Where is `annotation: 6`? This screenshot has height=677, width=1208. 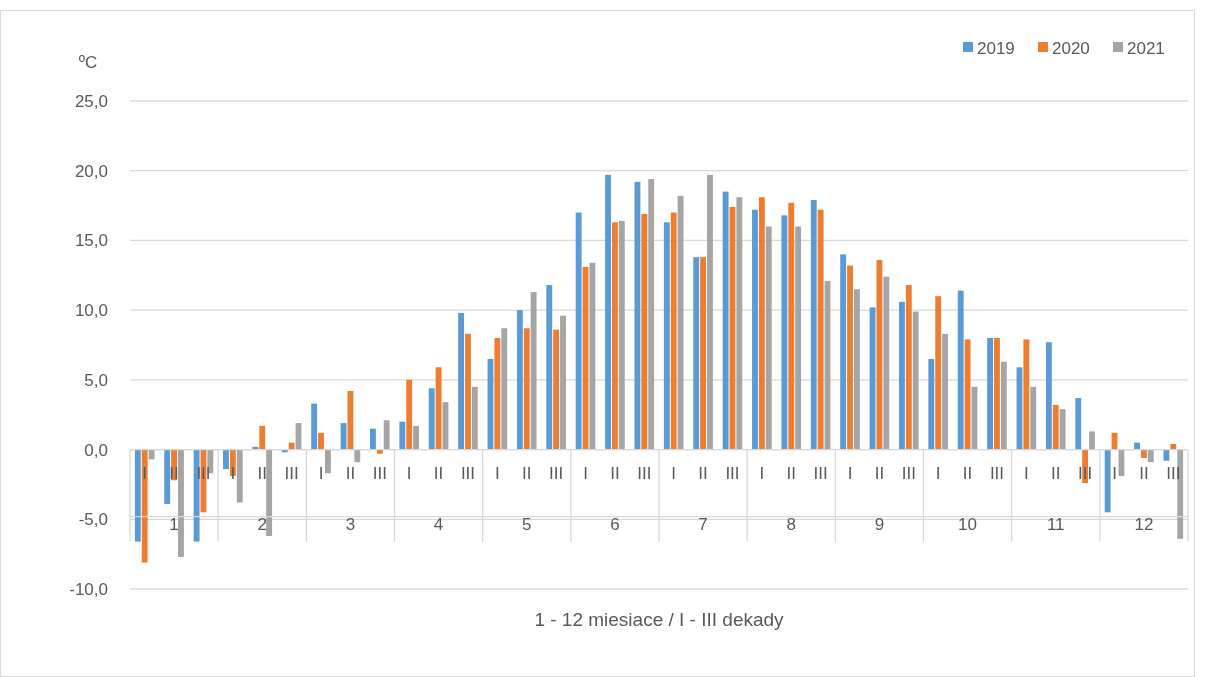
annotation: 6 is located at coordinates (615, 524).